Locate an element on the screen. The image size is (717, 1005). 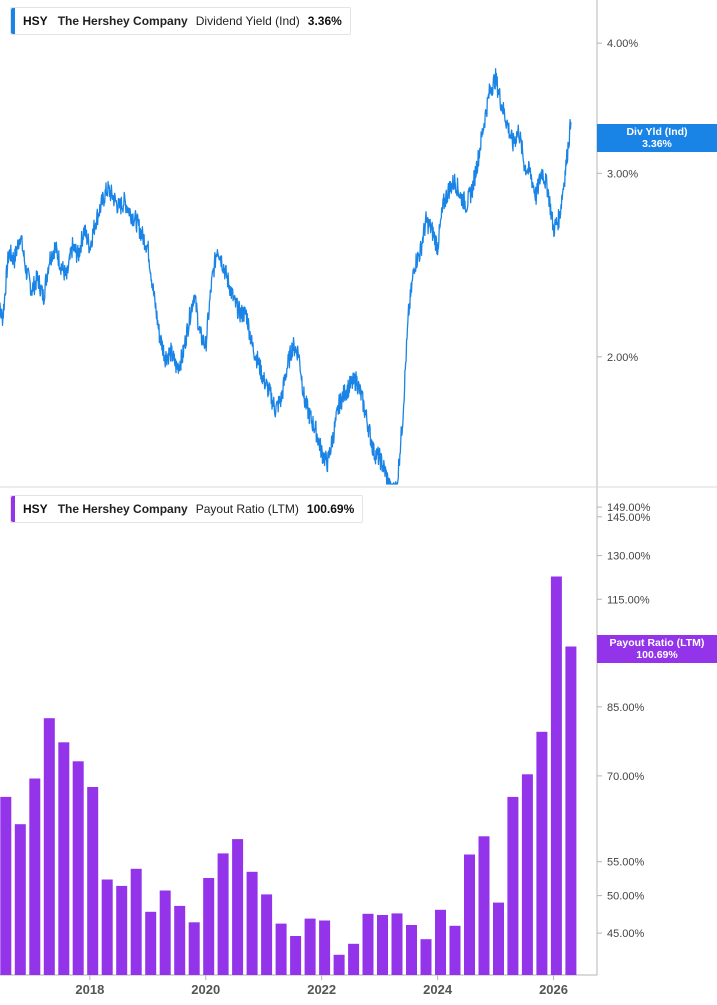
y-tick-label: 2.00% is located at coordinates (622, 358).